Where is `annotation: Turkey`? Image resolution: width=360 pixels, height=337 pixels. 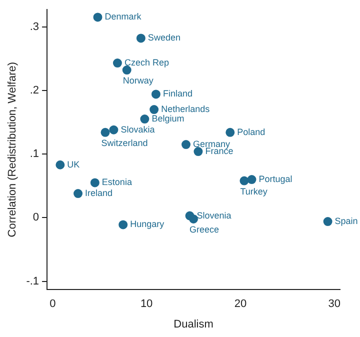 annotation: Turkey is located at coordinates (254, 191).